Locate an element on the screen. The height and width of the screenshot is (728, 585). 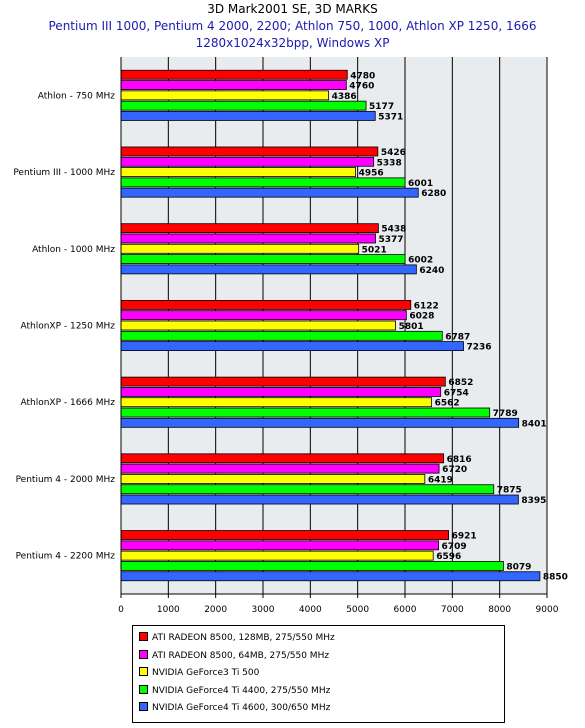
data-label: 4760 is located at coordinates (361, 87).